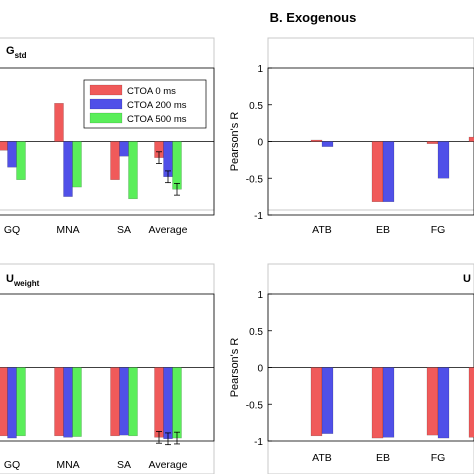 This screenshot has width=474, height=474. What do you see at coordinates (26, 283) in the screenshot?
I see `panel-label-subscript: weight` at bounding box center [26, 283].